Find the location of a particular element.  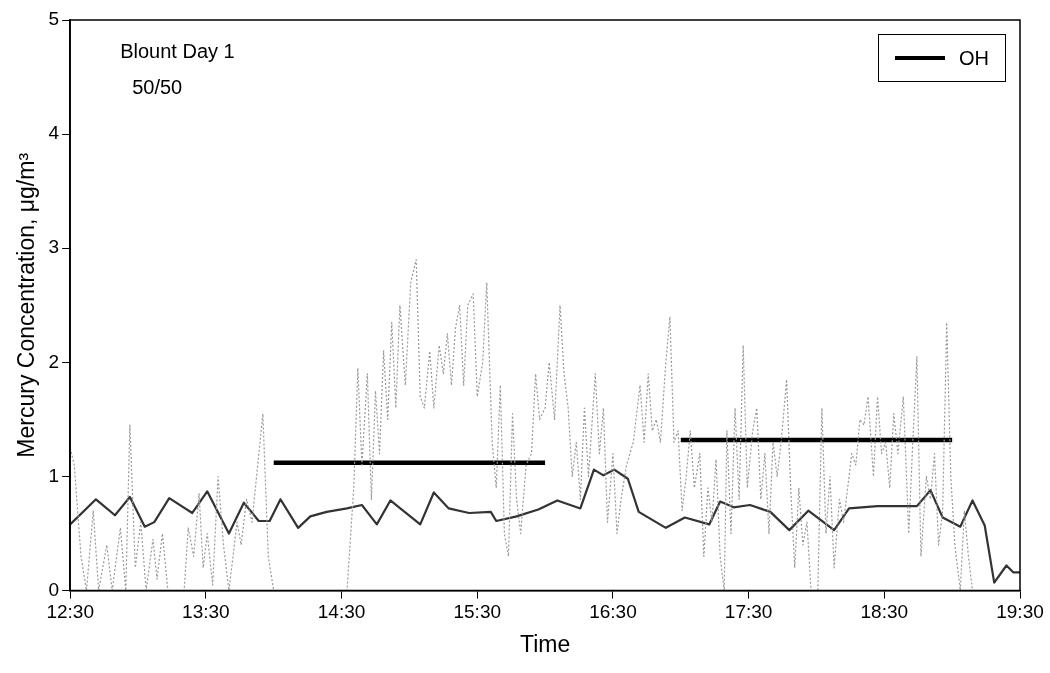

y-tick-label: 5 is located at coordinates (54, 19).